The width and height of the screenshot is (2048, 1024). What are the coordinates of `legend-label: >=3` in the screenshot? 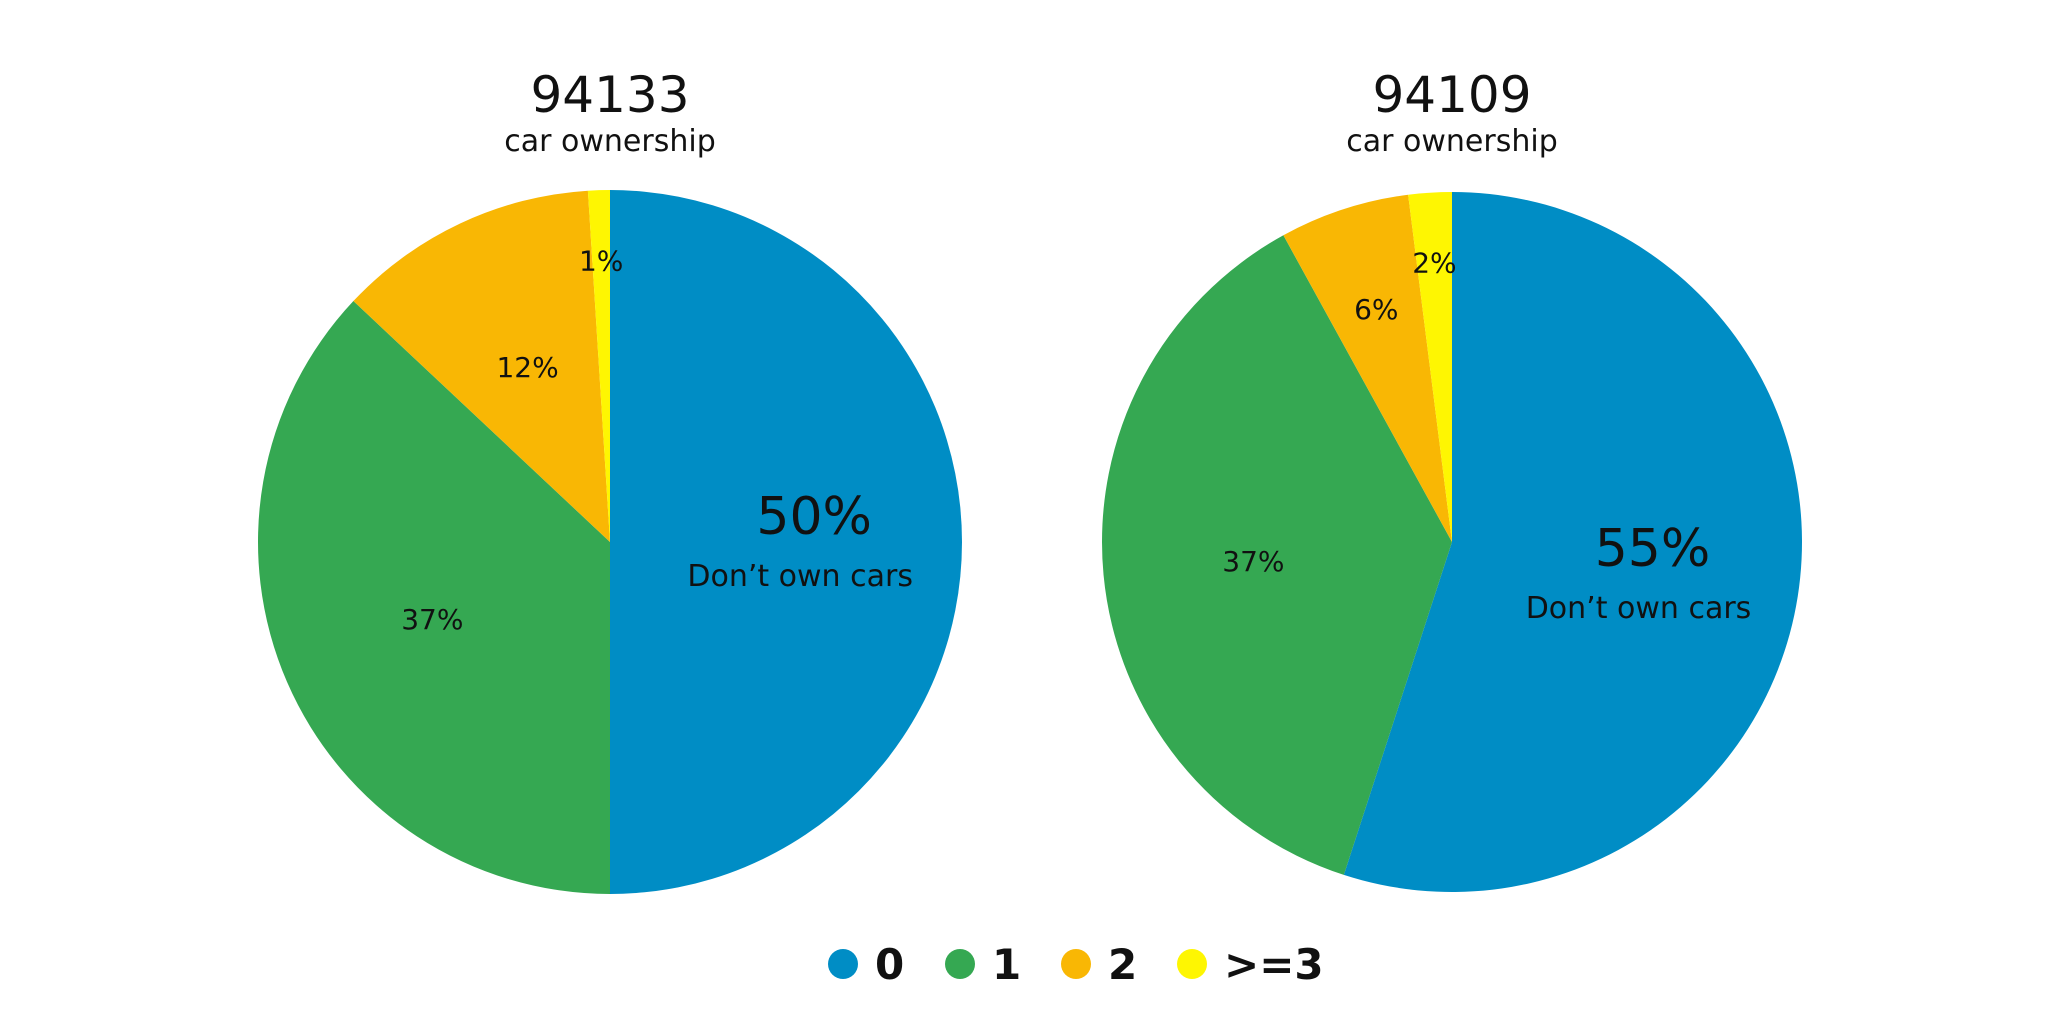 It's located at (1274, 964).